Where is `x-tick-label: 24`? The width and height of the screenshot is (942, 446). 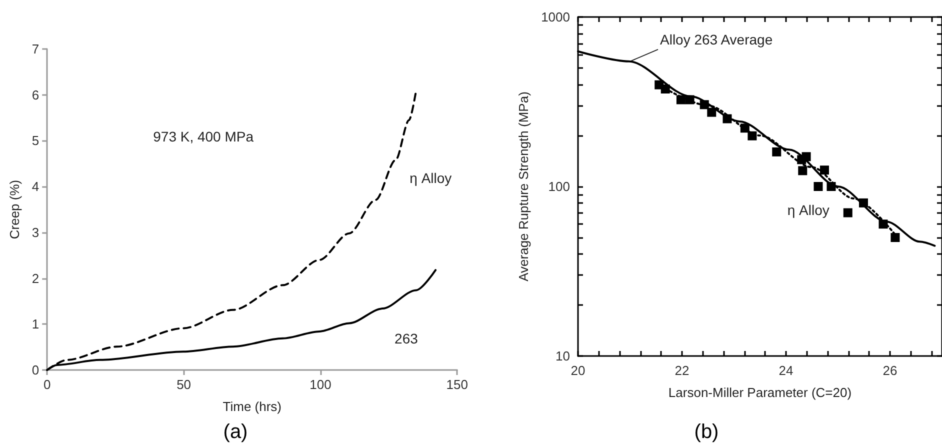 x-tick-label: 24 is located at coordinates (786, 370).